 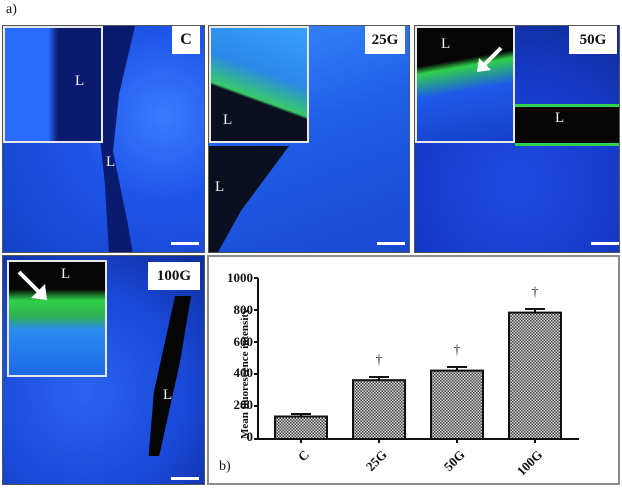 I want to click on panel-b-label: b), so click(x=225, y=466).